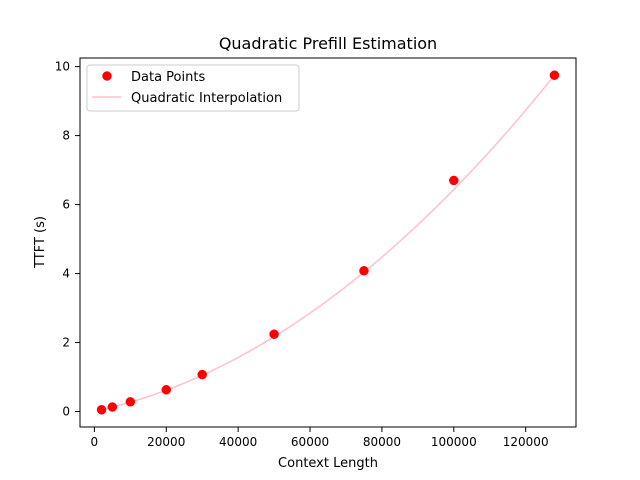 This screenshot has width=640, height=480. What do you see at coordinates (66, 343) in the screenshot?
I see `y-tick-label: 2` at bounding box center [66, 343].